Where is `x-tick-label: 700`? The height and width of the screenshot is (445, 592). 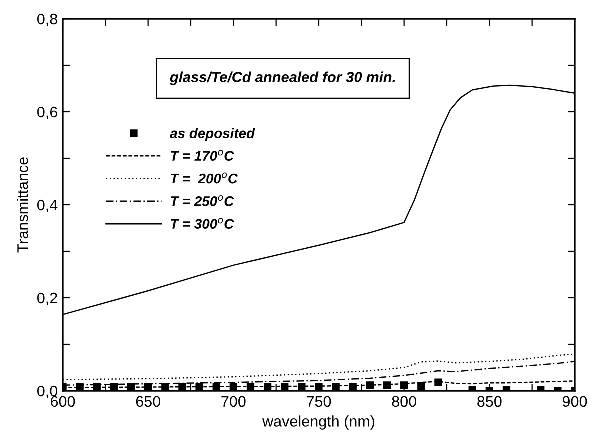 x-tick-label: 700 is located at coordinates (234, 402).